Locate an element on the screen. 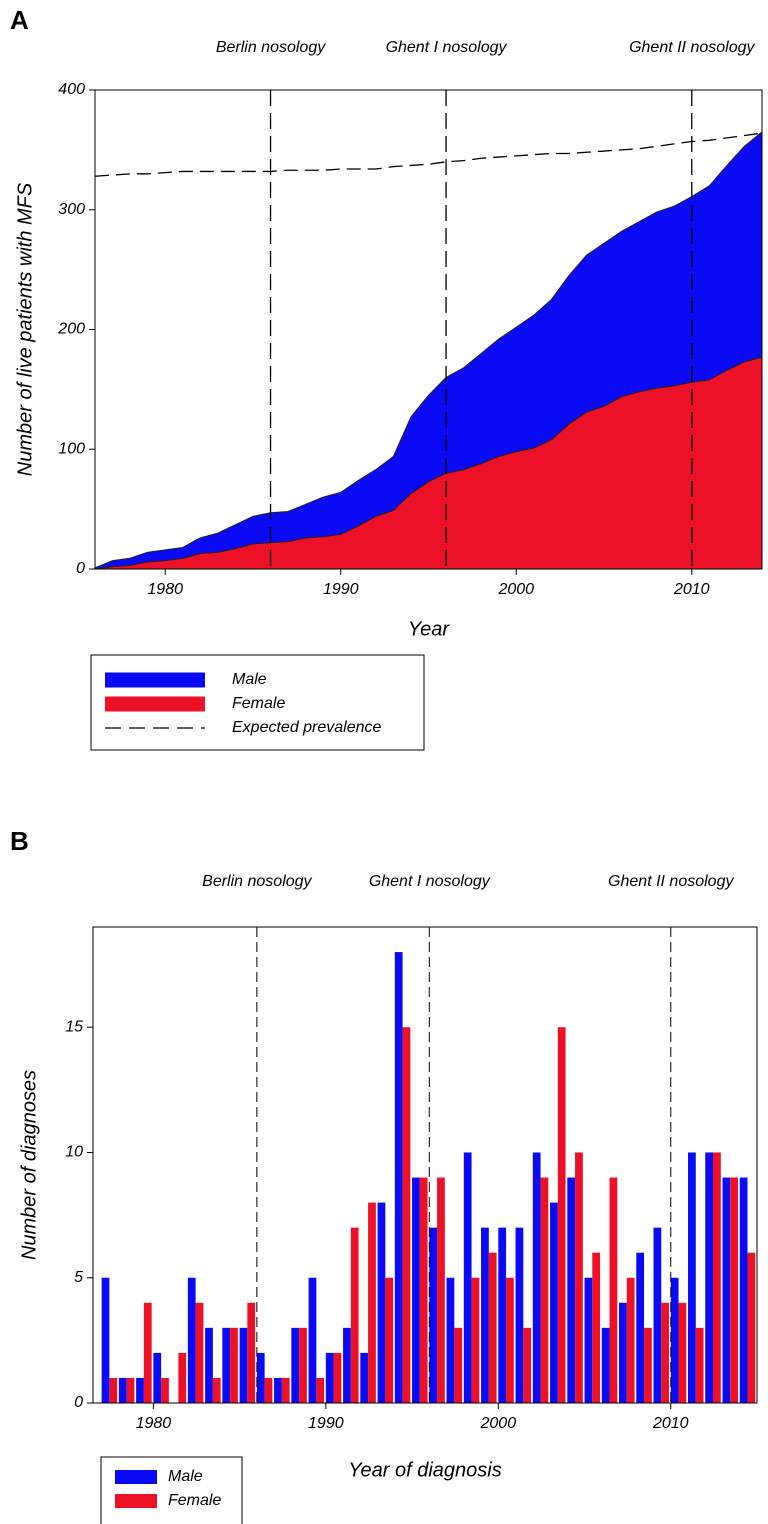 This screenshot has height=1524, width=768. x-tick-label: 2000 is located at coordinates (515, 589).